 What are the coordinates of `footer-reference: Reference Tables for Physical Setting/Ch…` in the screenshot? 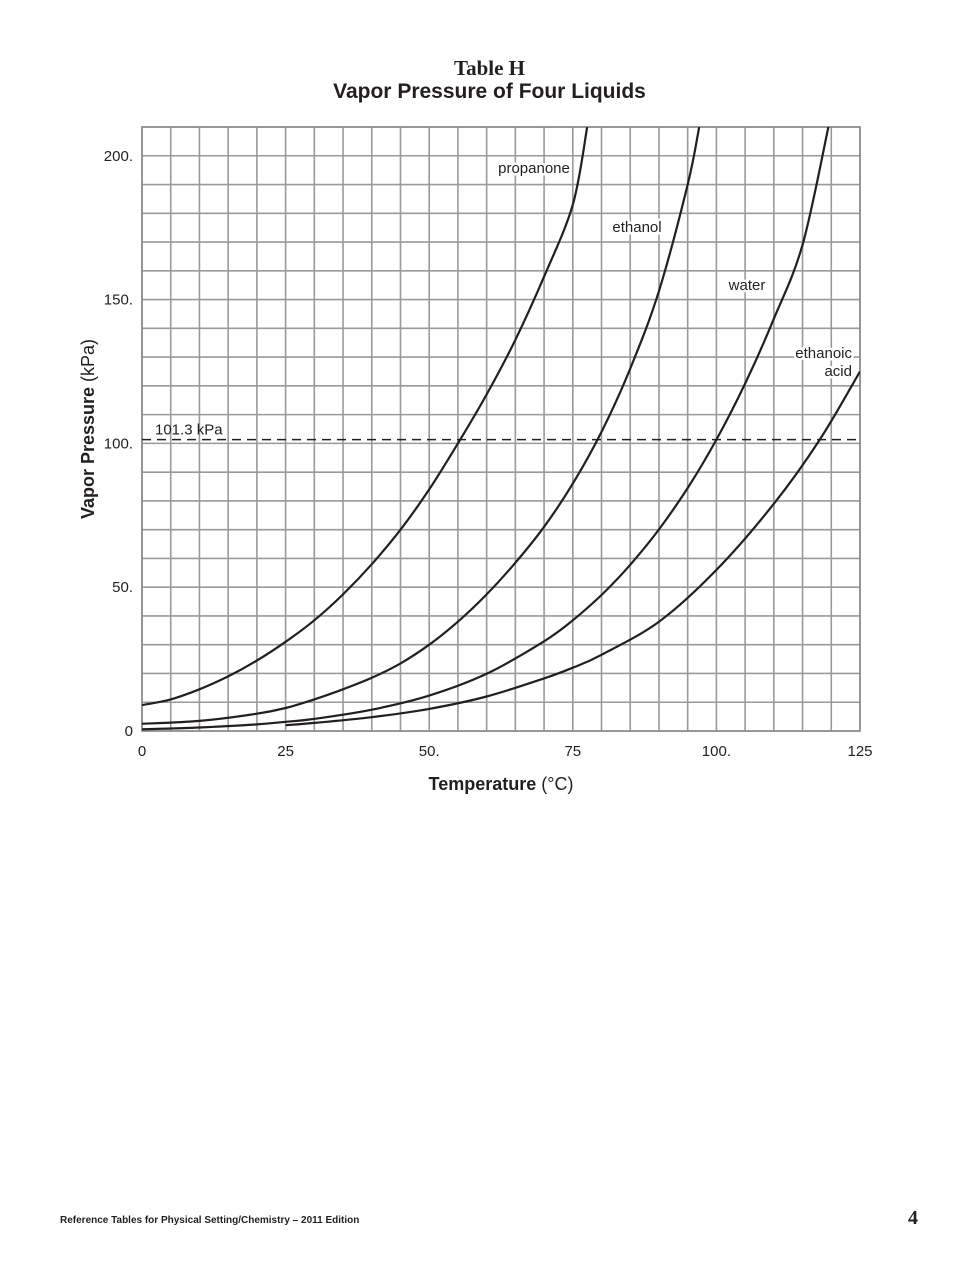 It's located at (210, 1220).